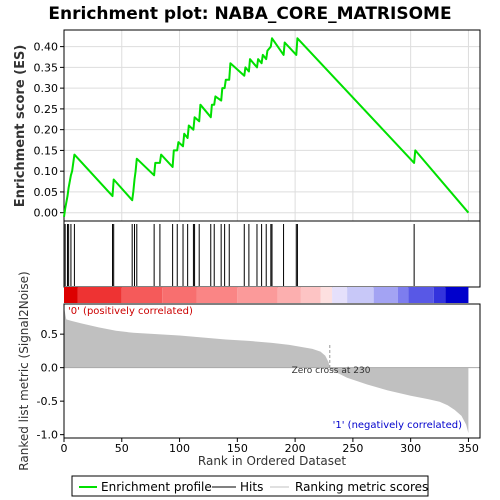  What do you see at coordinates (179, 448) in the screenshot?
I see `x-tick-label: 100` at bounding box center [179, 448].